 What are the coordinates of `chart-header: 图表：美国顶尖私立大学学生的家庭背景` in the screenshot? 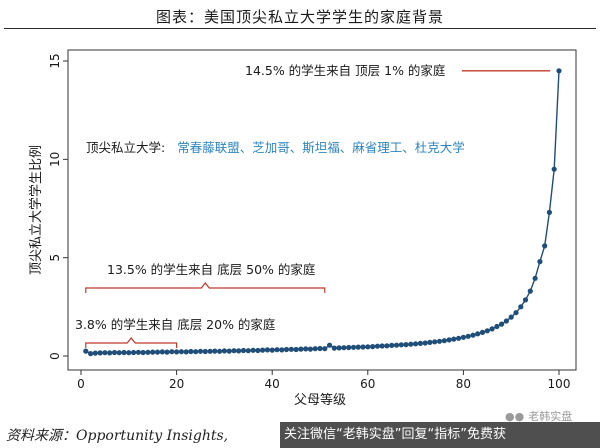 It's located at (300, 15).